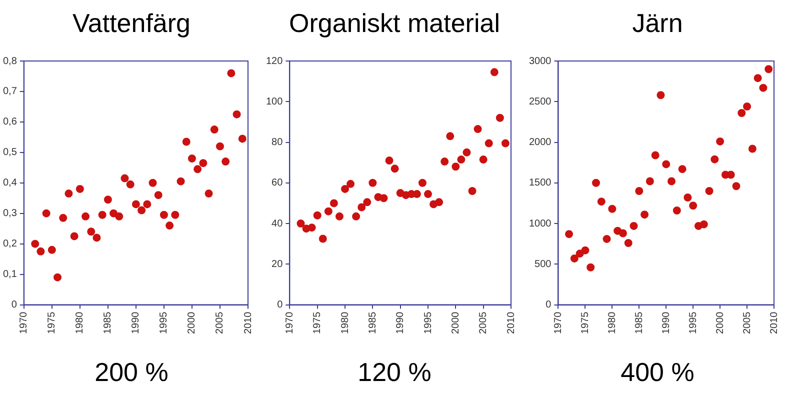 The width and height of the screenshot is (790, 407). I want to click on y-tick-label: 0,2, so click(10, 244).